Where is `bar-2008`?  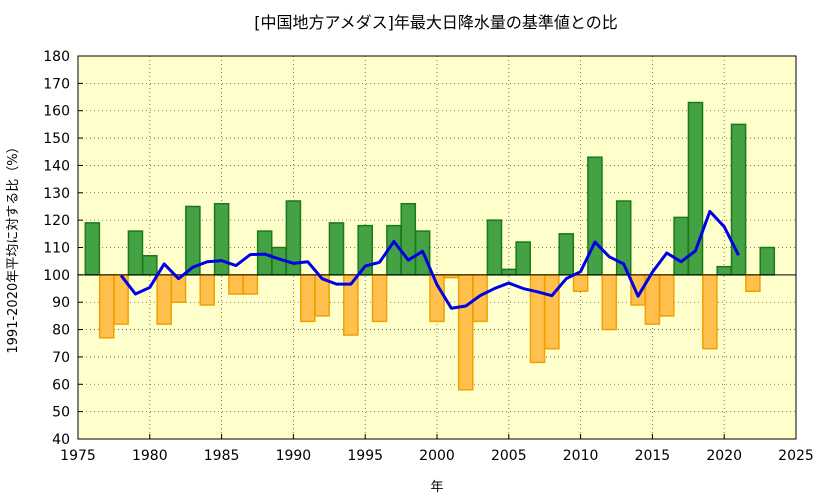
bar-2008 is located at coordinates (552, 312).